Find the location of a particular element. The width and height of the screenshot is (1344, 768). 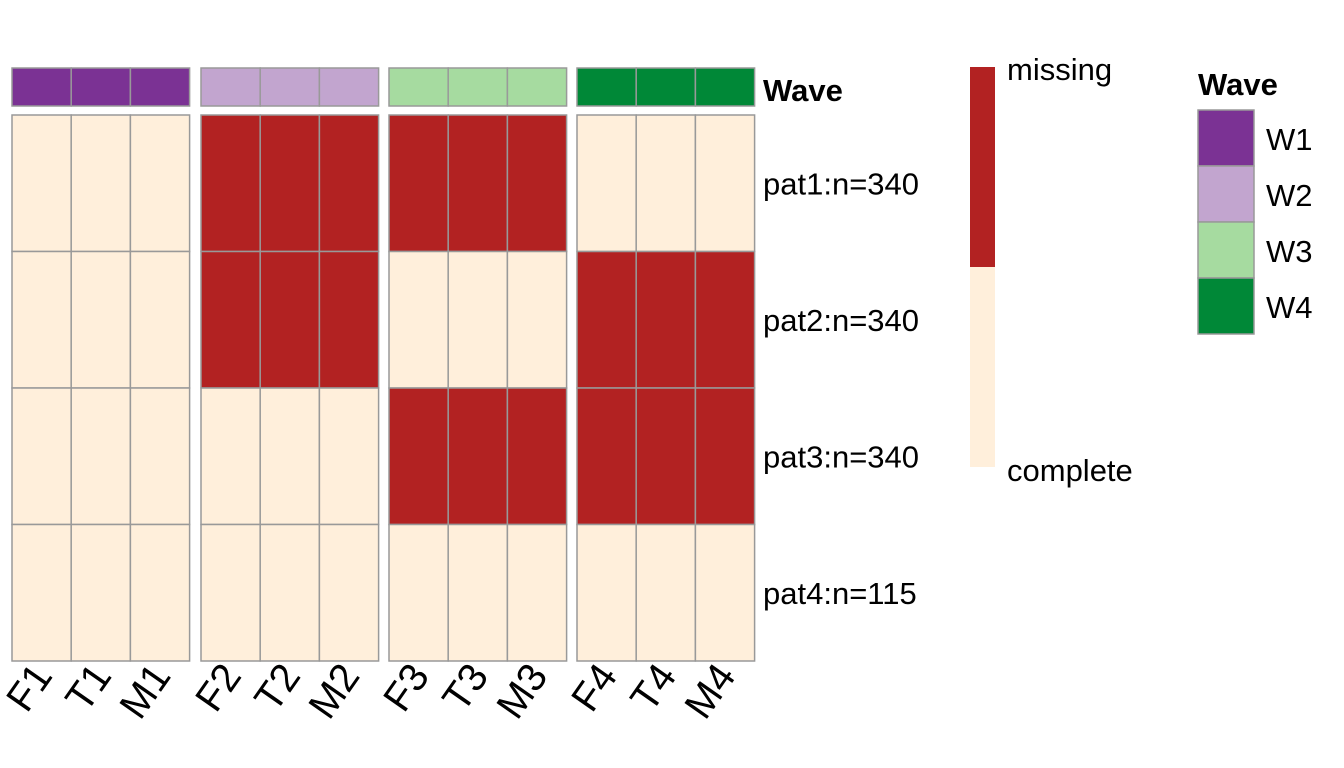

annotation-cell-M1 is located at coordinates (160, 87).